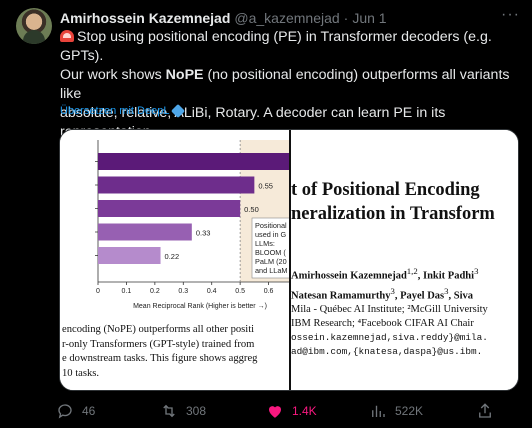 The image size is (532, 428). What do you see at coordinates (412, 271) in the screenshot?
I see `author-sup: 1,2` at bounding box center [412, 271].